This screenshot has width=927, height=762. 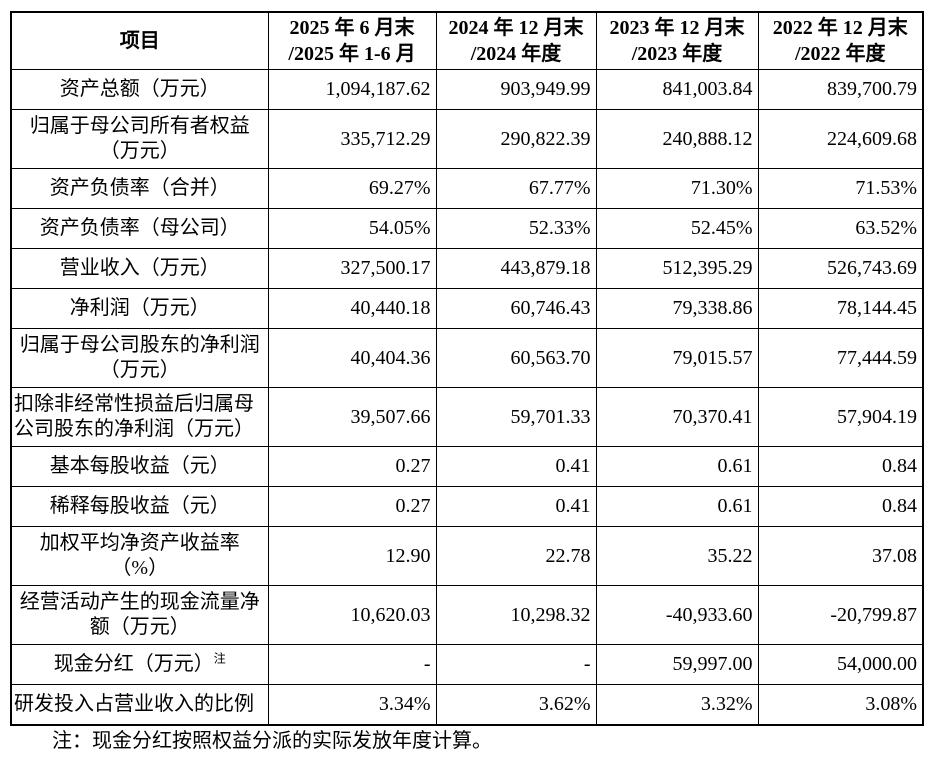 I want to click on column-header-period-2022: 2022 年 12 月末 /2022 年度, so click(x=840, y=40).